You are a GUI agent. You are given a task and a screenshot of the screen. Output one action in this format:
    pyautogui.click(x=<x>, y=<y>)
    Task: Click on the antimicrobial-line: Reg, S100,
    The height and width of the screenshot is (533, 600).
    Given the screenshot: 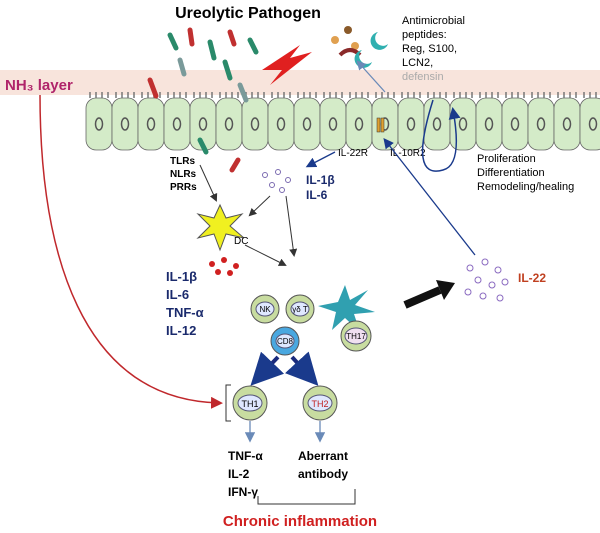 What is the action you would take?
    pyautogui.click(x=429, y=49)
    